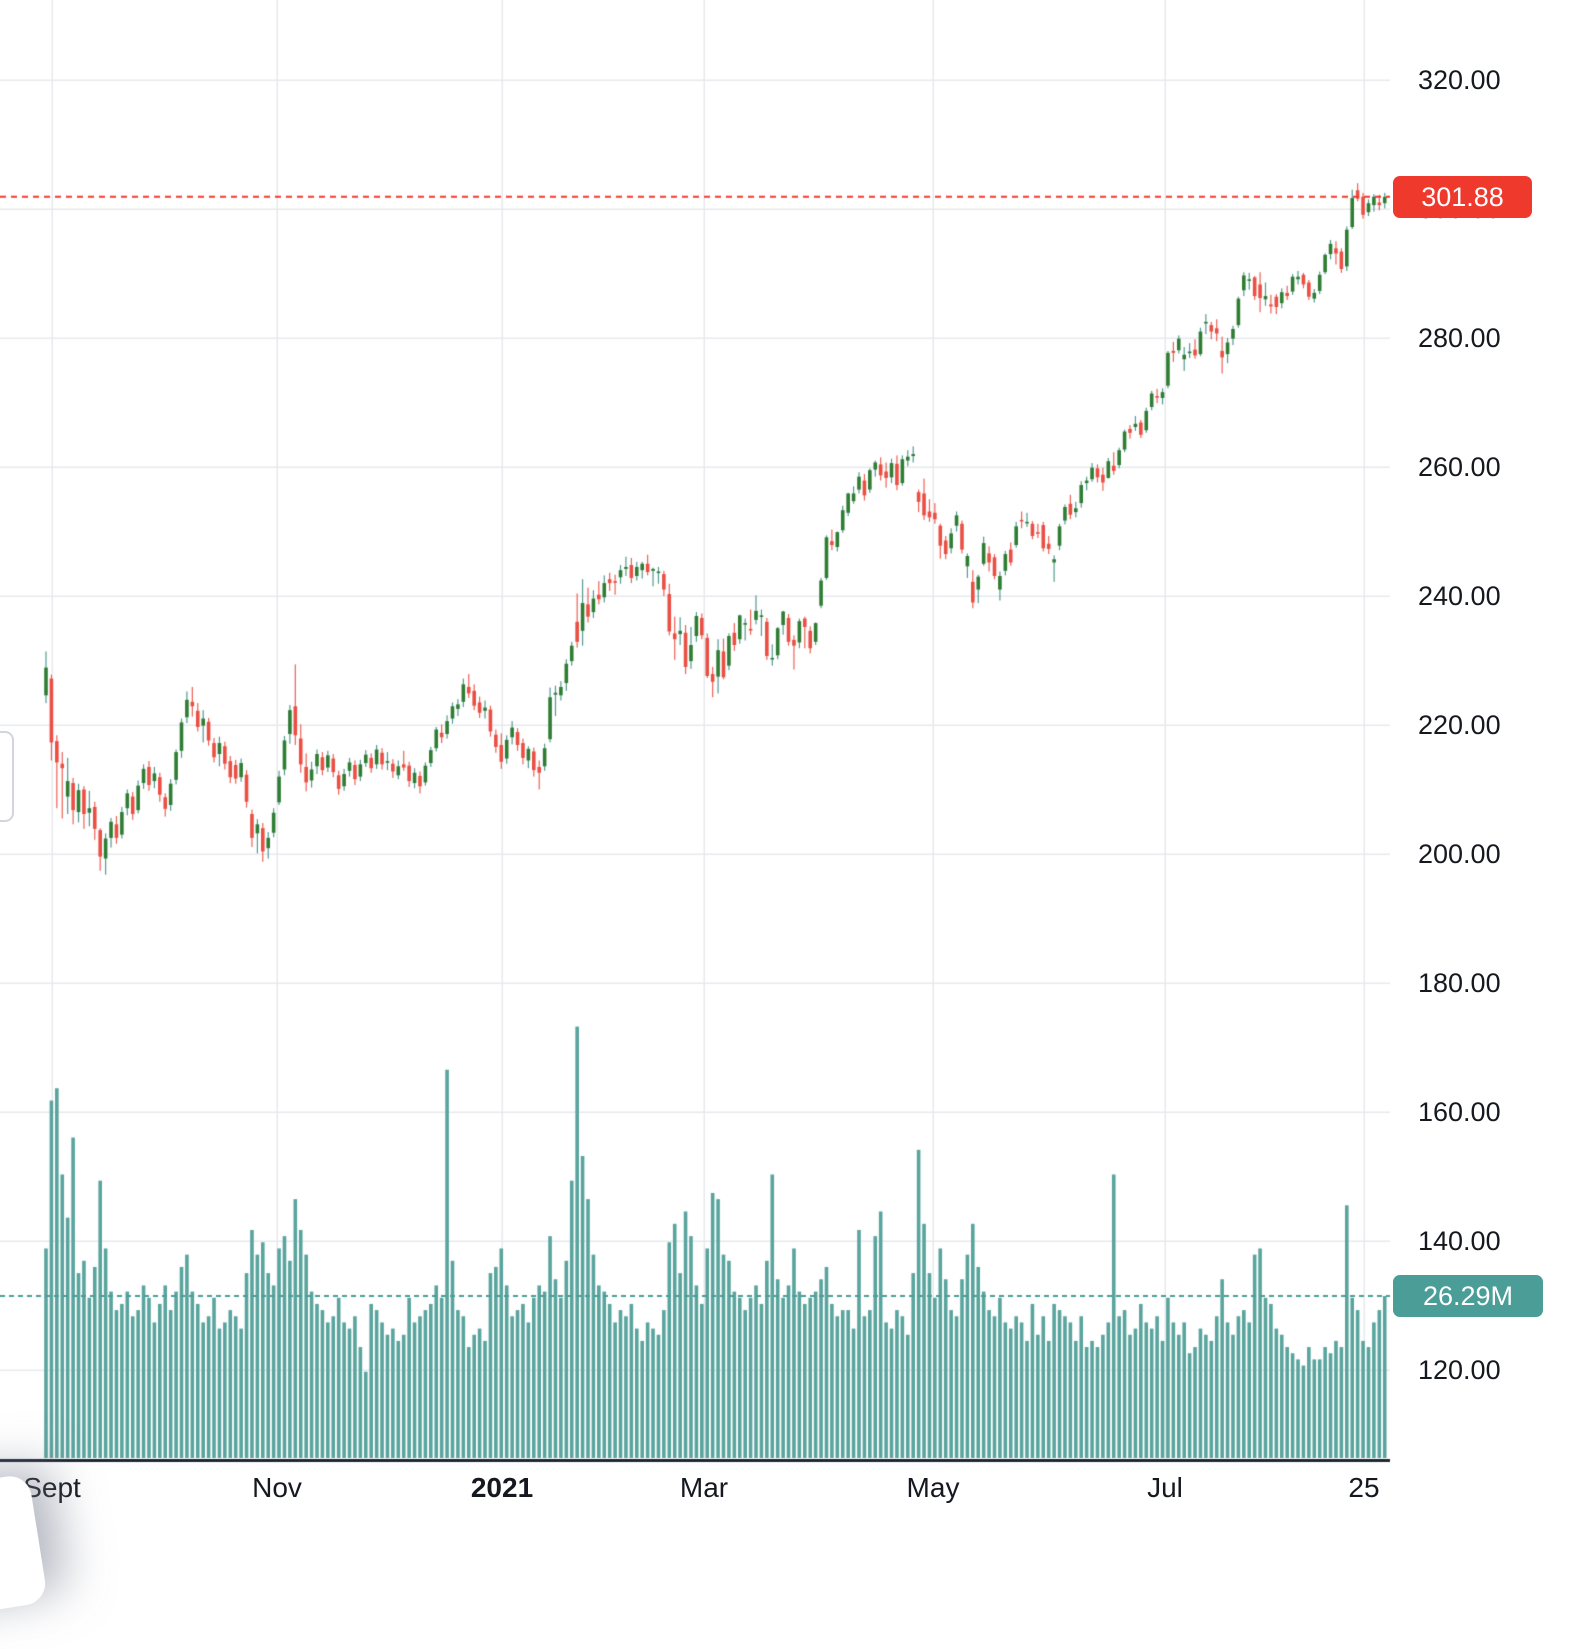  I want to click on price-tick-label: 220.00, so click(1459, 725).